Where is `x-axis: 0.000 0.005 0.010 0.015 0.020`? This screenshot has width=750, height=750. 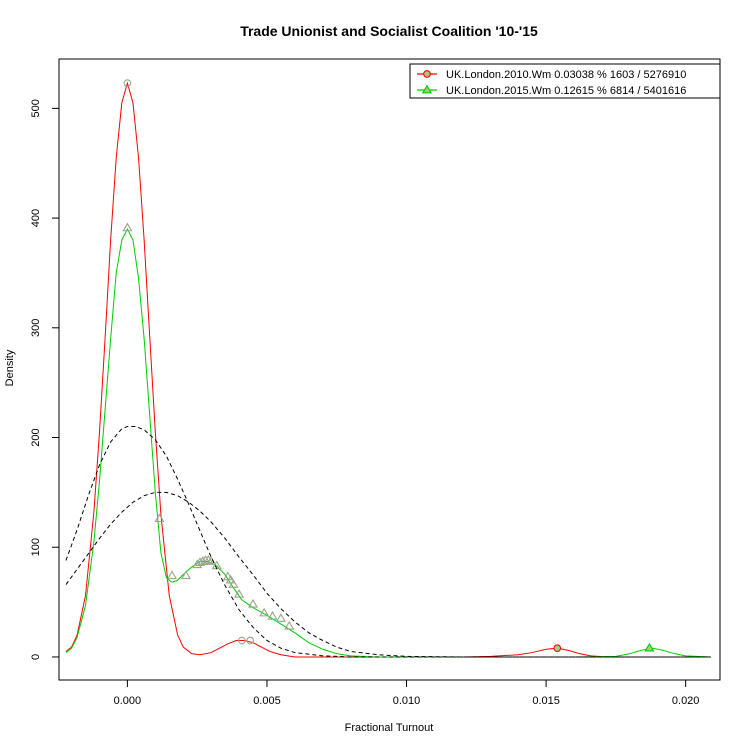
x-axis: 0.000 0.005 0.010 0.015 0.020 is located at coordinates (407, 693).